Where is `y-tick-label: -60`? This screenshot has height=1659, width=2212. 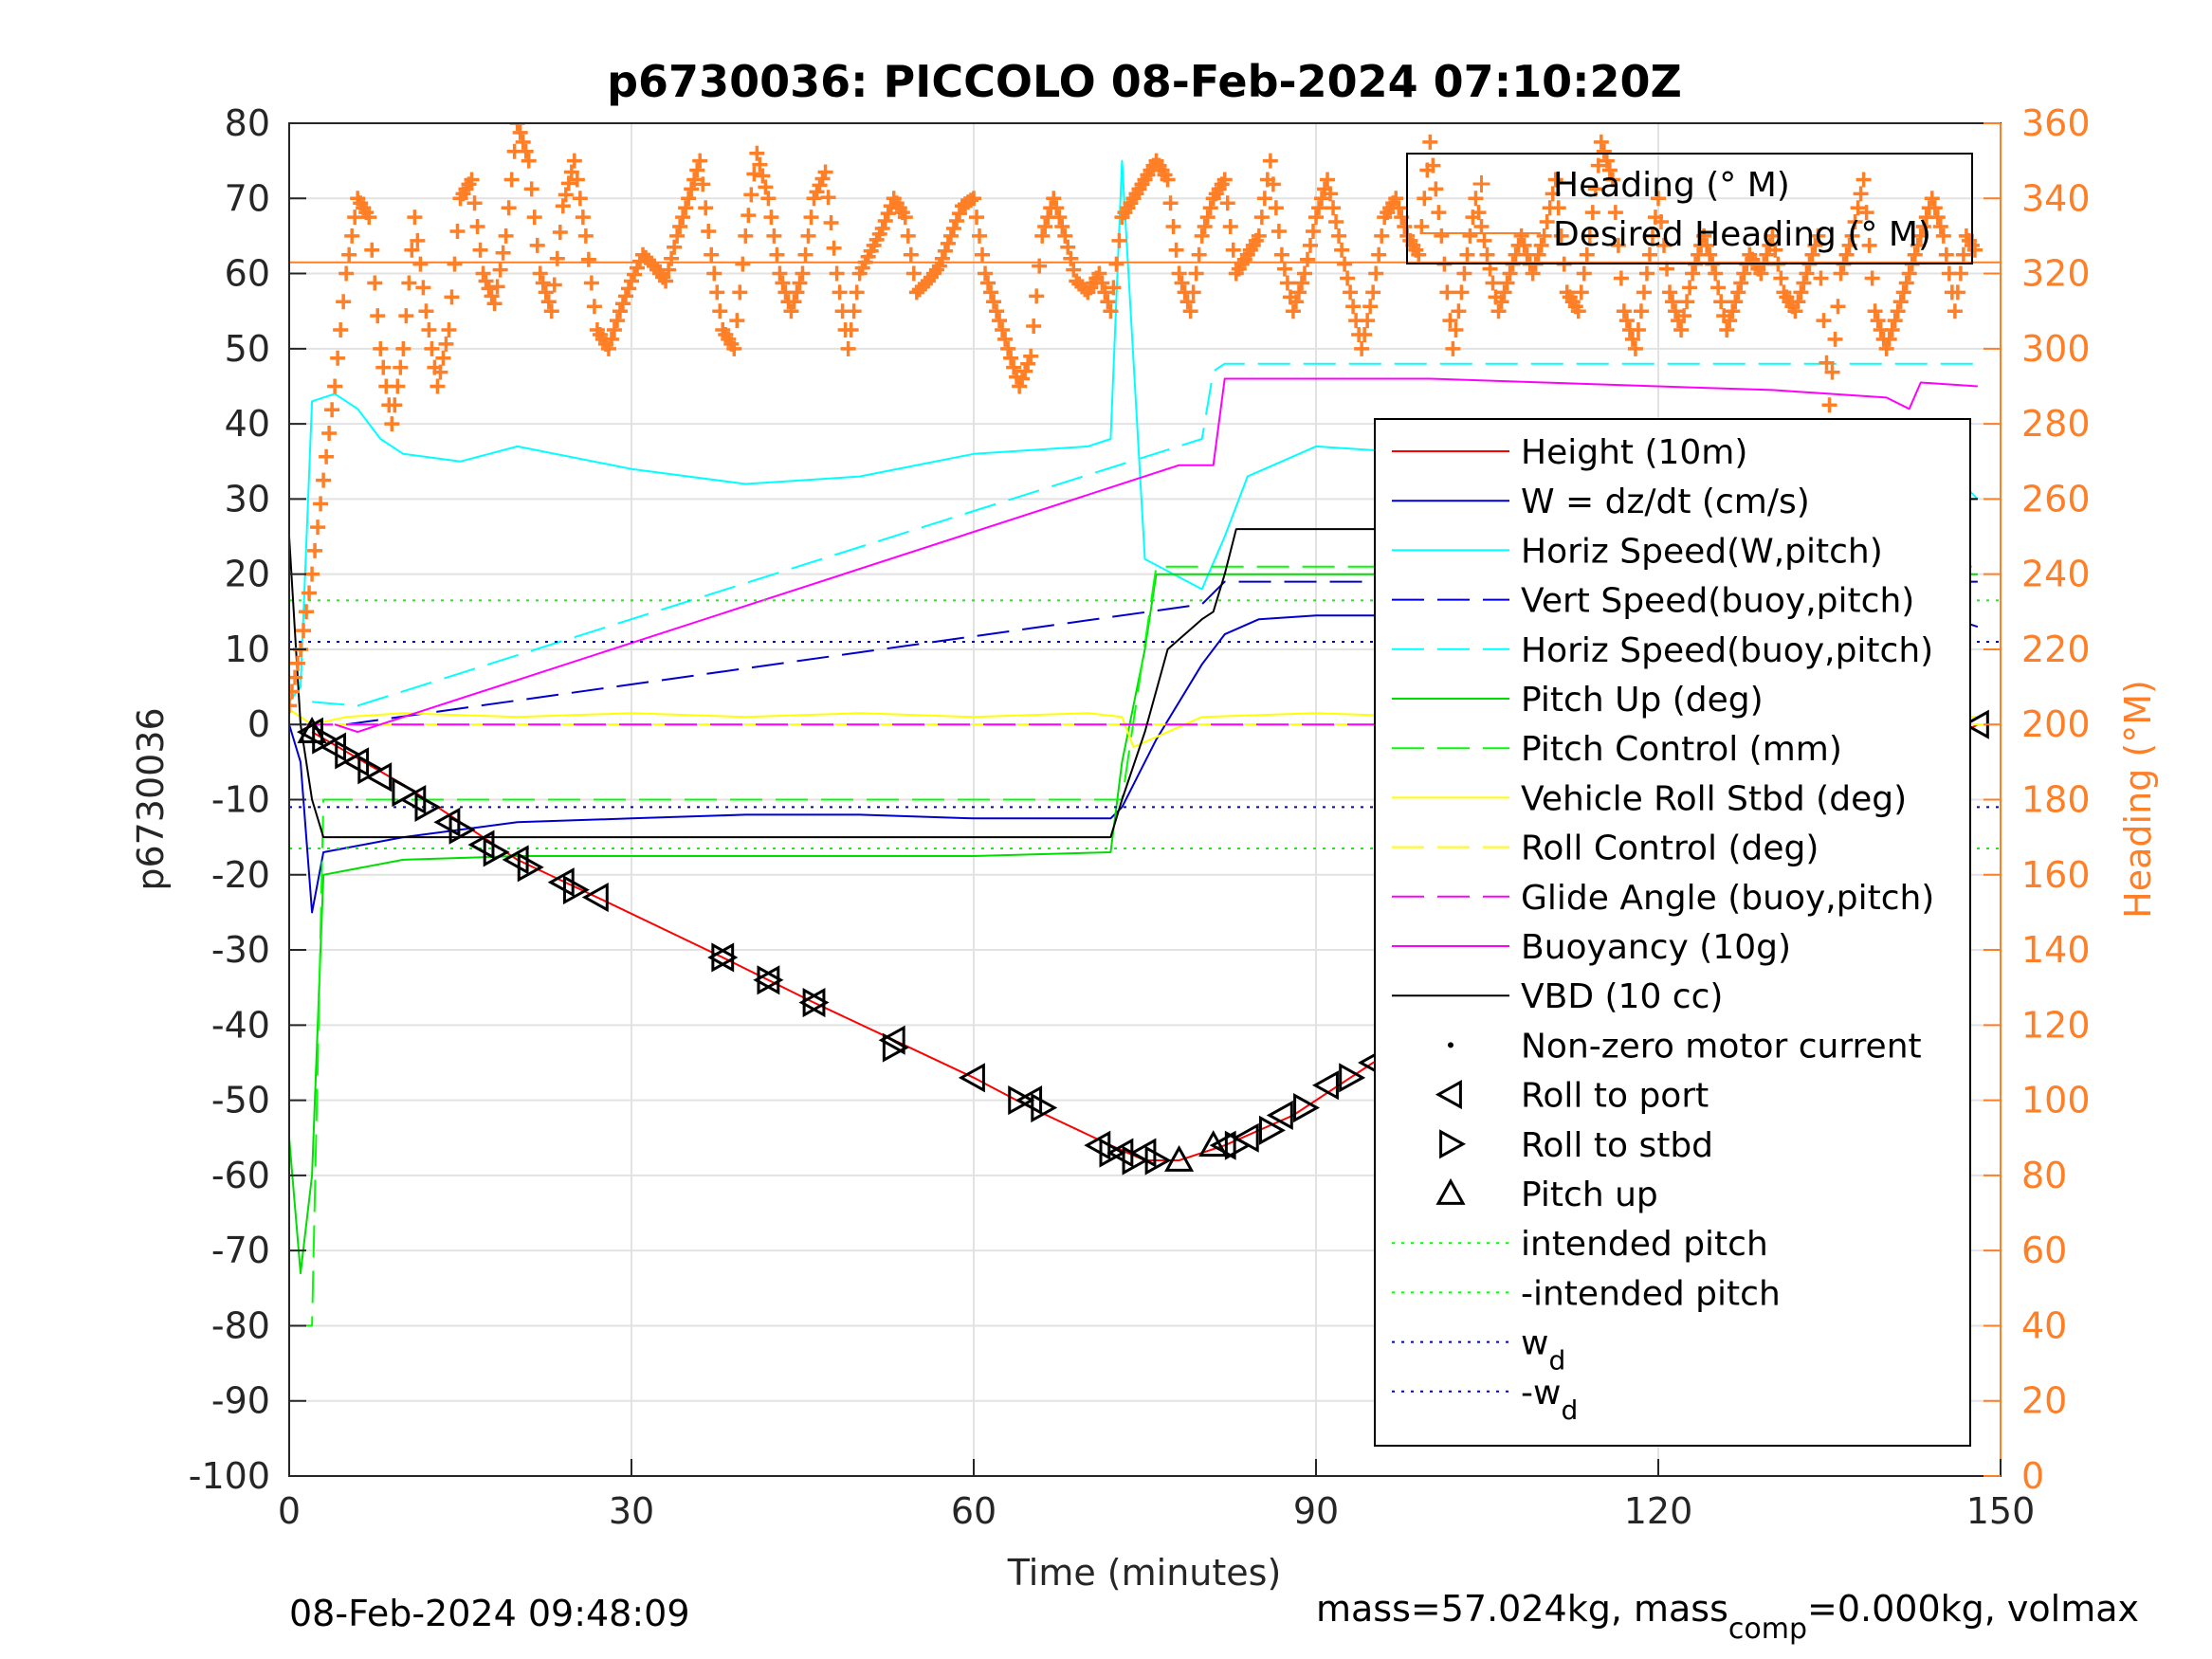
y-tick-label: -60 is located at coordinates (240, 1175).